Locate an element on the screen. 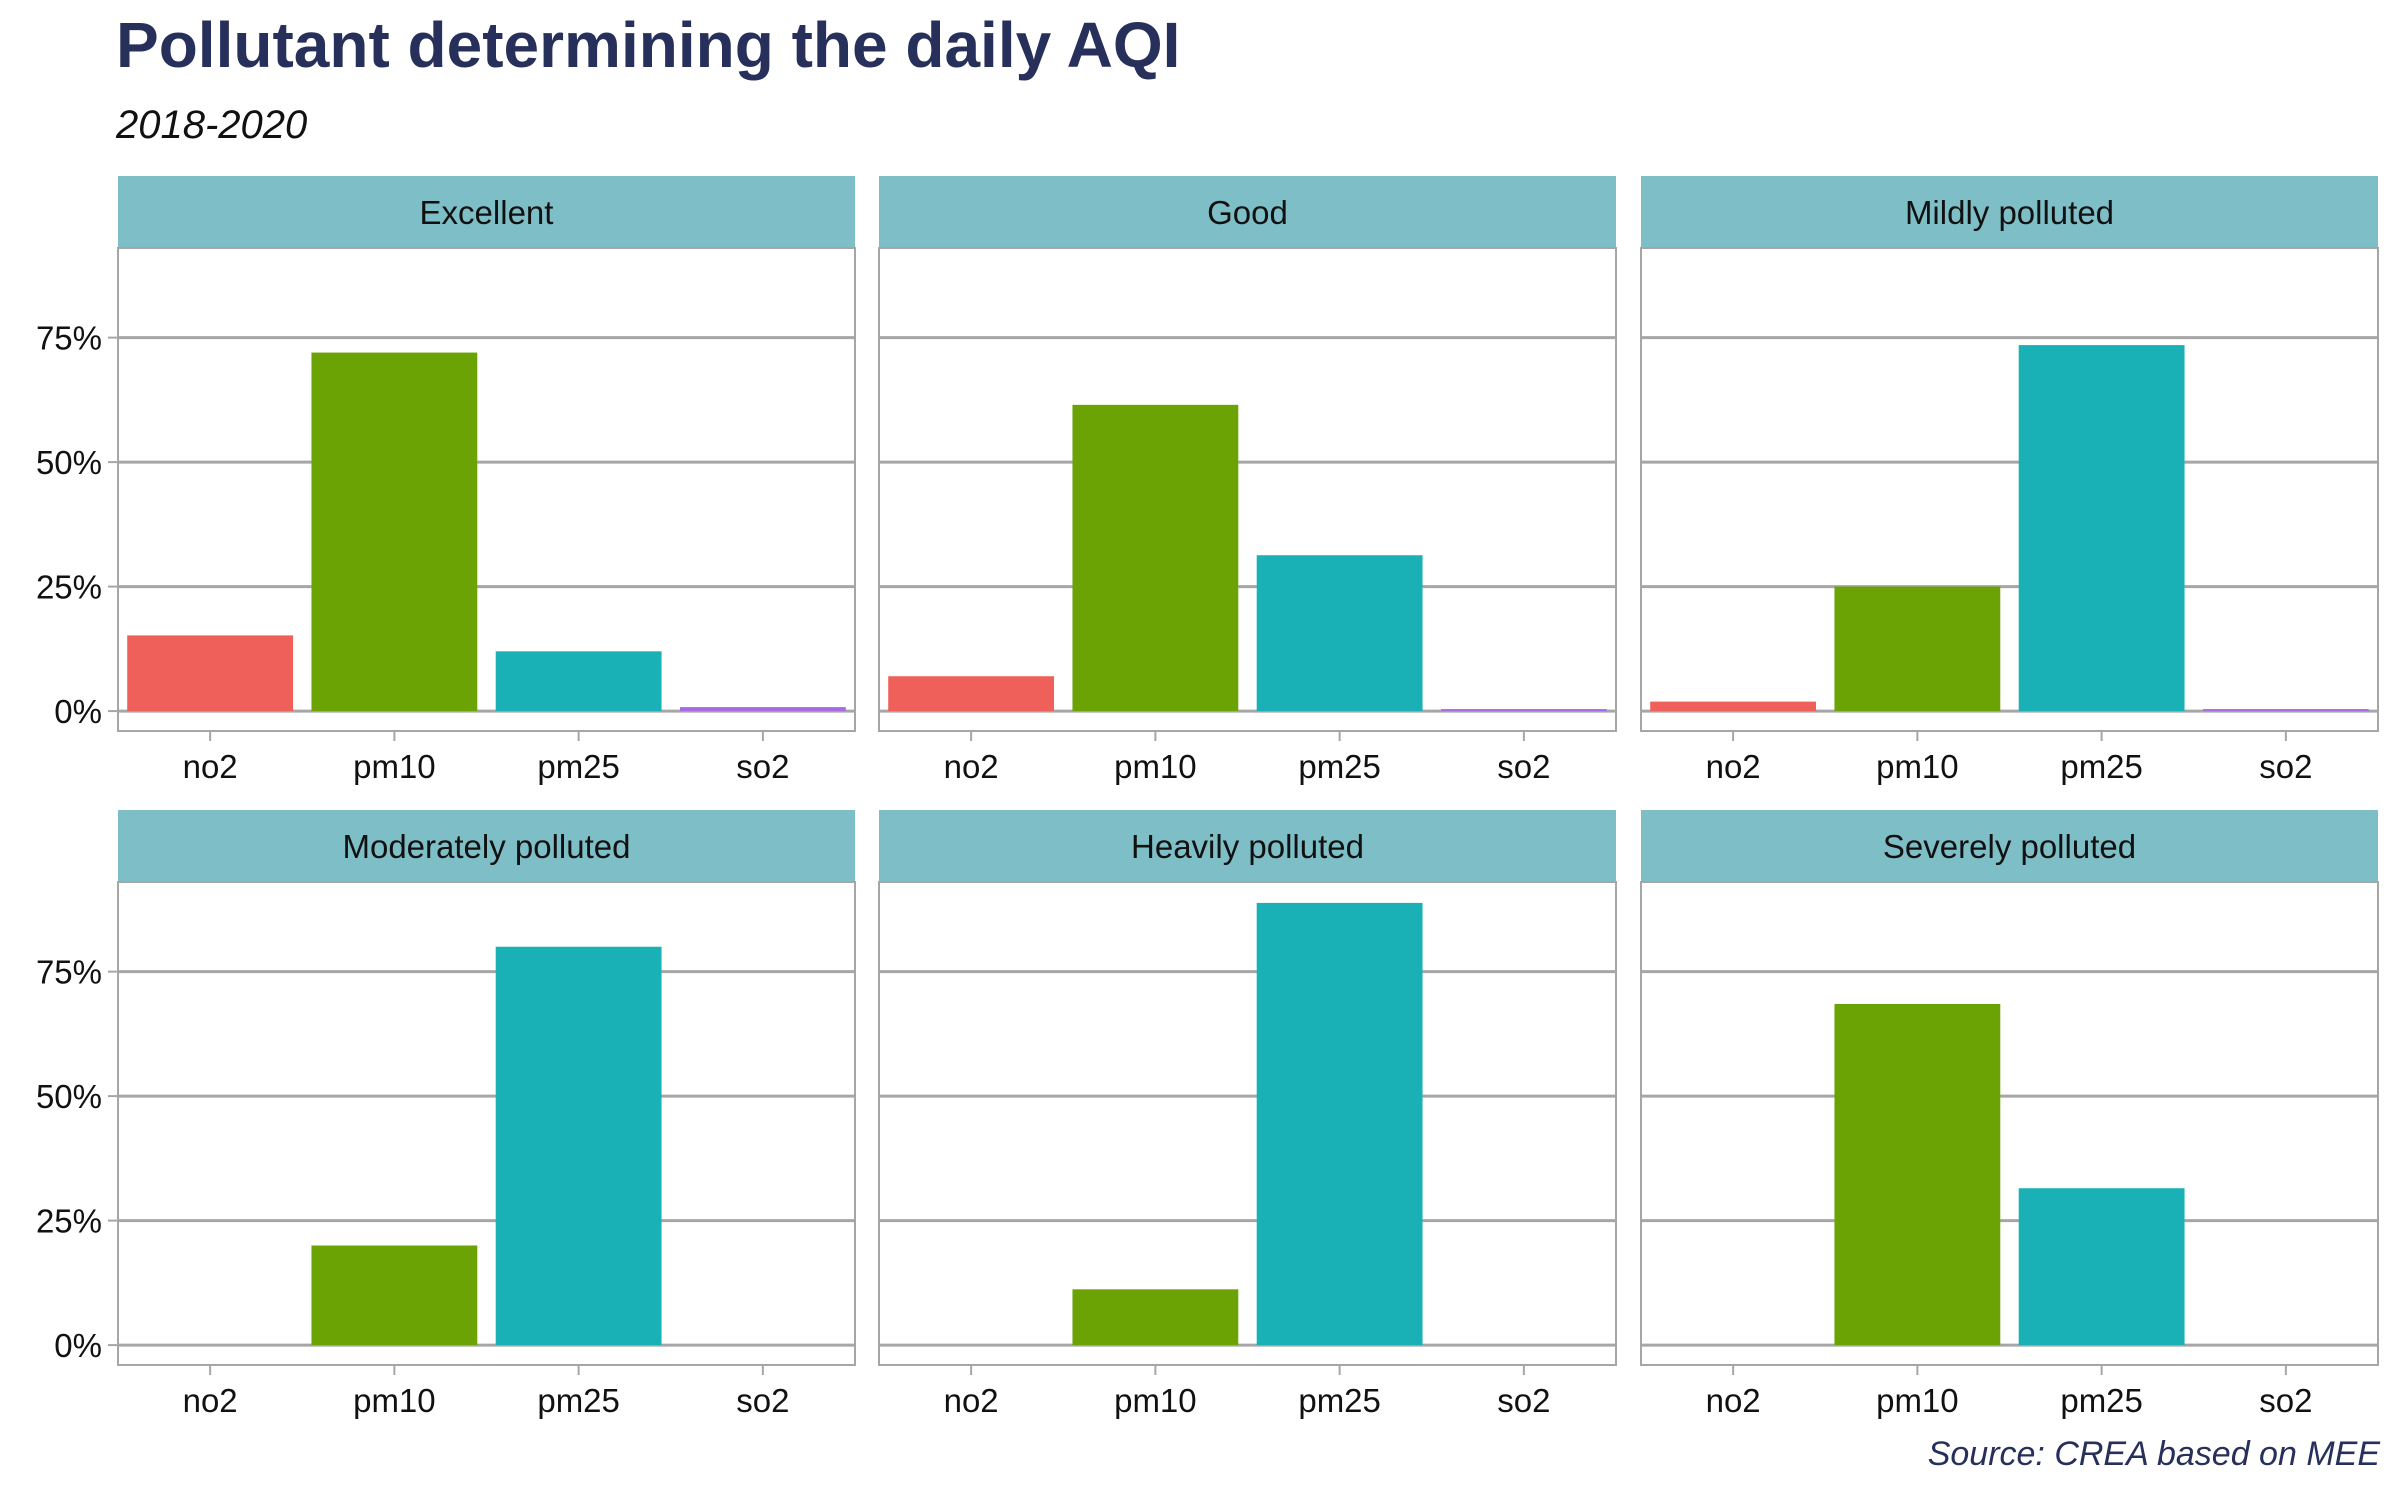 The width and height of the screenshot is (2400, 1500). source-caption: Source: CREA based on MEE is located at coordinates (2153, 1454).